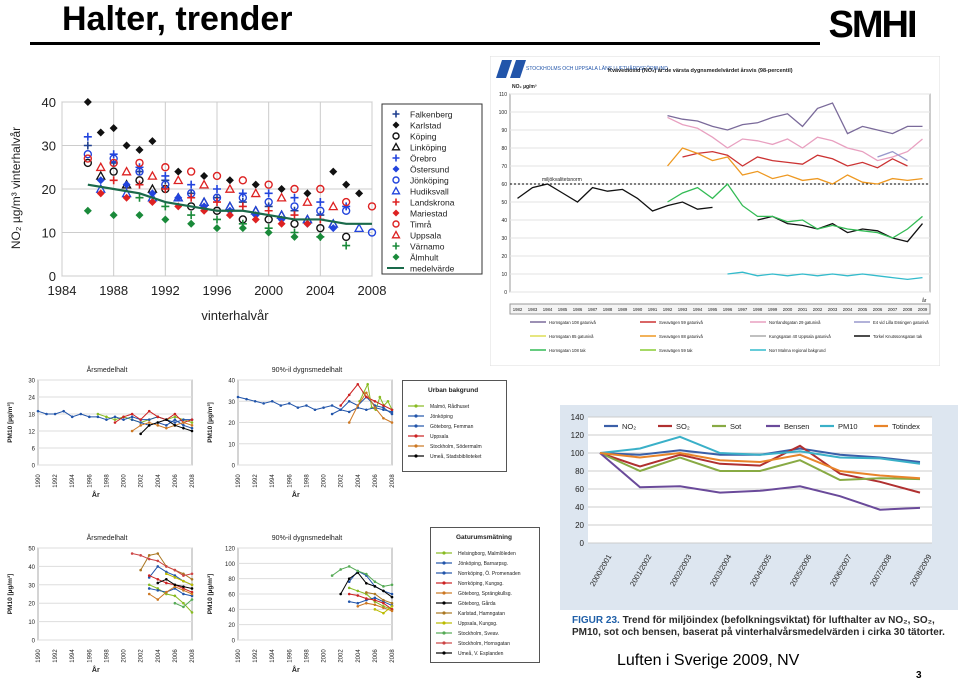 This screenshot has width=960, height=683. Describe the element at coordinates (142, 656) in the screenshot. I see `x-tick-label: 2002` at that location.